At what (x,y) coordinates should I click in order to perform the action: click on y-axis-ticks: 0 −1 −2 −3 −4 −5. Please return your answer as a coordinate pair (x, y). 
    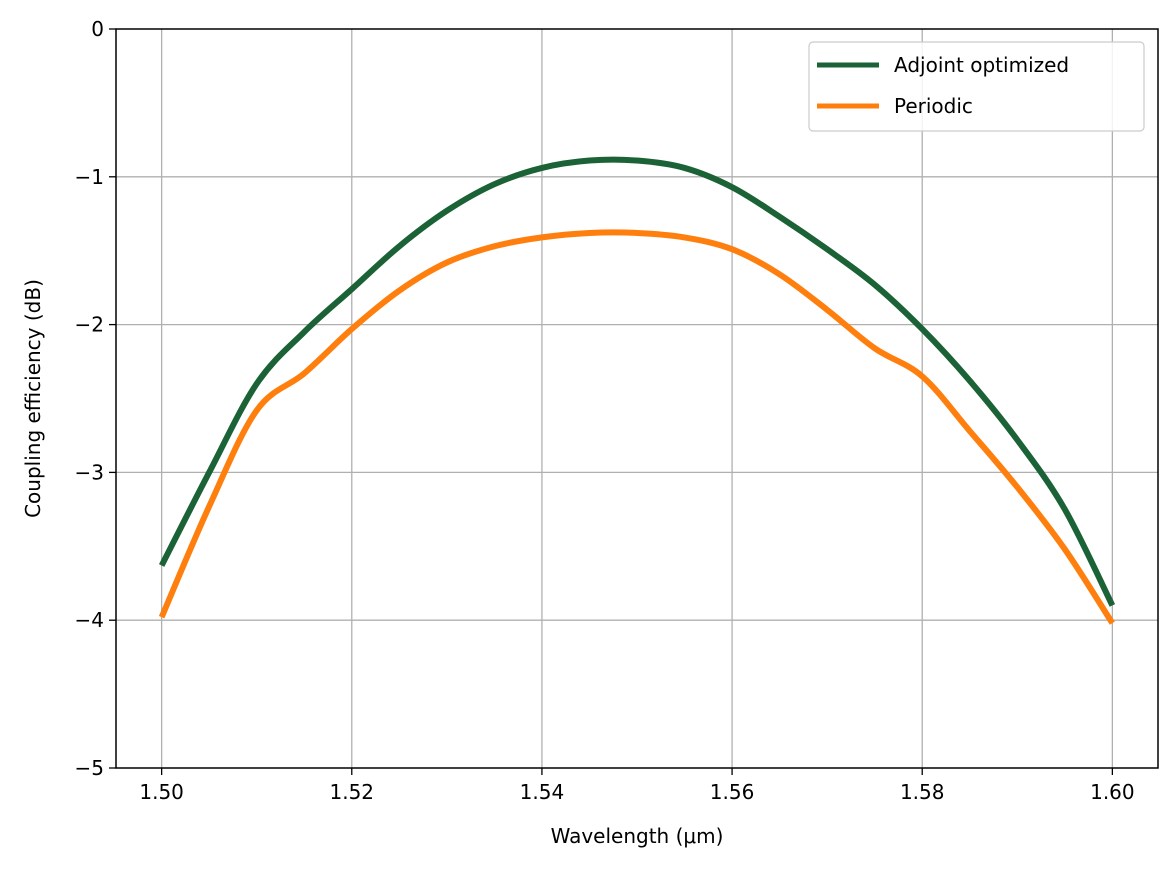
    Looking at the image, I should click on (95, 398).